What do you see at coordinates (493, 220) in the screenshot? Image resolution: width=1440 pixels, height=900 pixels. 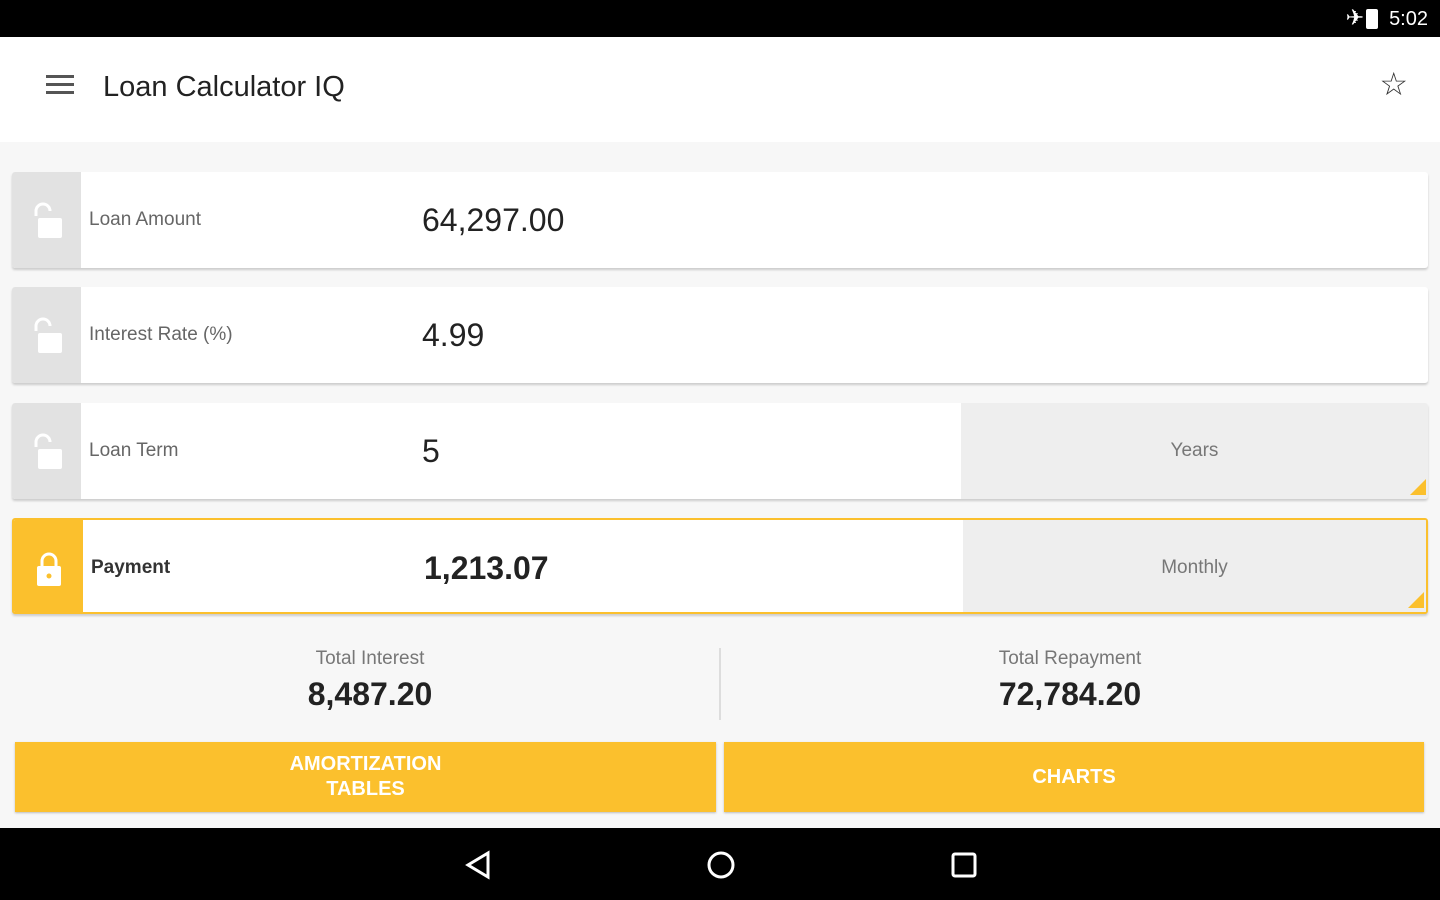 I see `loan-amount-input: 64,297.00` at bounding box center [493, 220].